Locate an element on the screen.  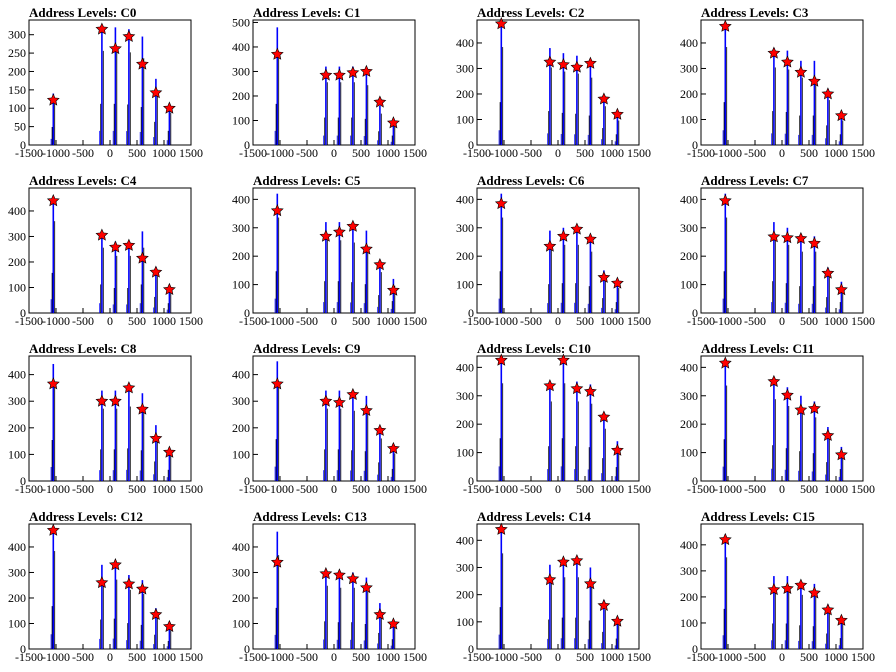
y-tick-label: 150 is located at coordinates (17, 90).